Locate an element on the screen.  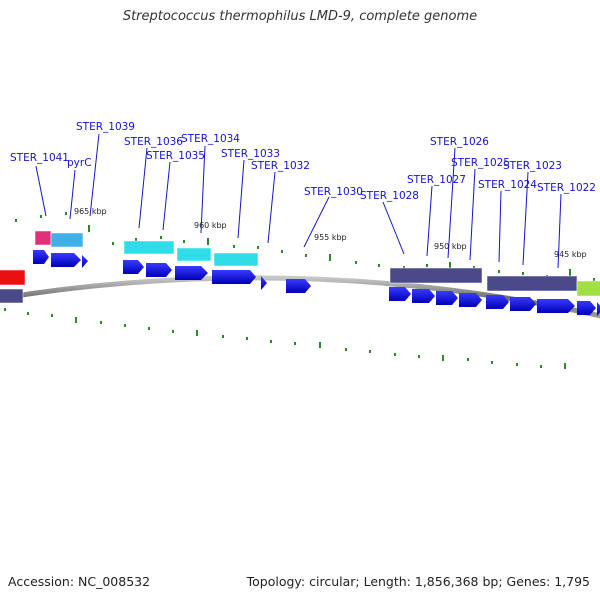
kbp-label: 945 kbp is located at coordinates (570, 254).